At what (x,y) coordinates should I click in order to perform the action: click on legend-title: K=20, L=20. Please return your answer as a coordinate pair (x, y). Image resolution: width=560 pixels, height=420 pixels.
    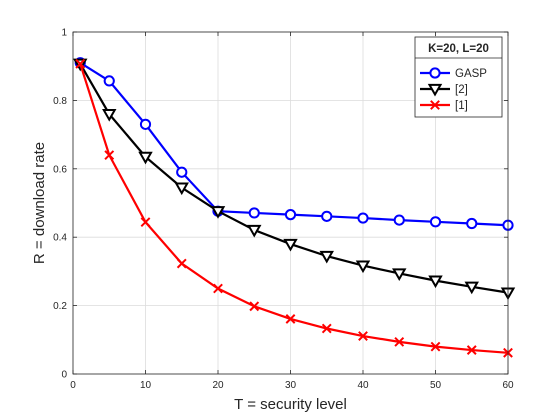
    Looking at the image, I should click on (458, 49).